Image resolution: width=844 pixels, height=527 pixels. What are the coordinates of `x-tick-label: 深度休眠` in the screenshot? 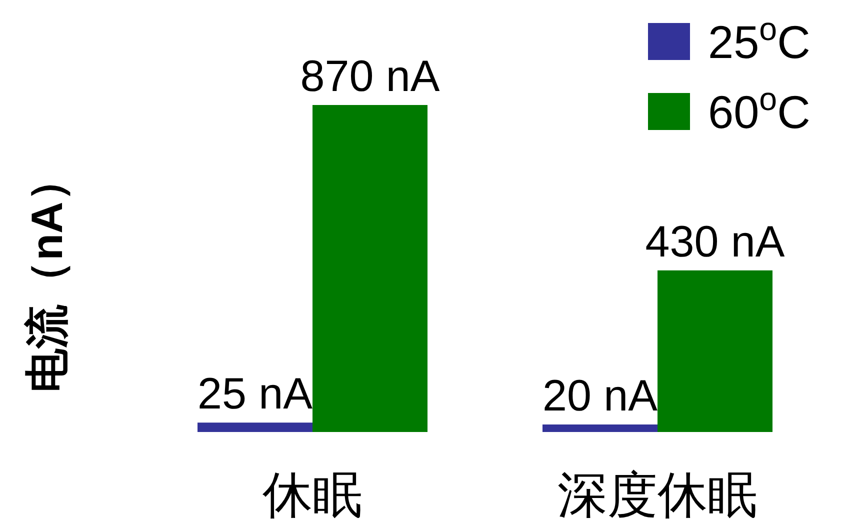 It's located at (658, 495).